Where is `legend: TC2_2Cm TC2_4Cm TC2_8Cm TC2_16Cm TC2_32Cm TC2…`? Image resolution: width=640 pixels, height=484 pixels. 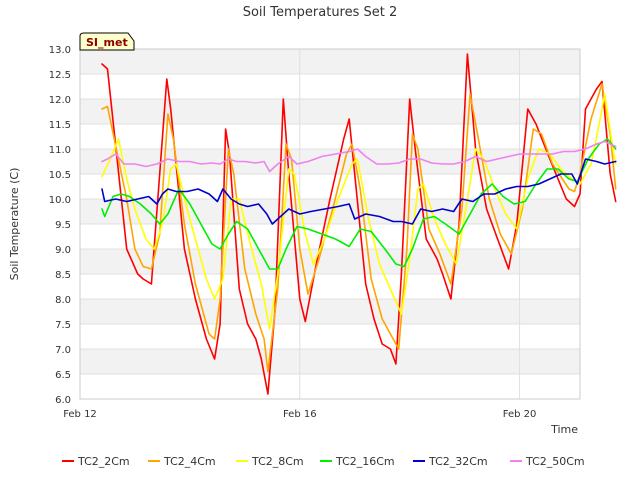 legend: TC2_2Cm TC2_4Cm TC2_8Cm TC2_16Cm TC2_32Cm TC2… is located at coordinates (323, 461).